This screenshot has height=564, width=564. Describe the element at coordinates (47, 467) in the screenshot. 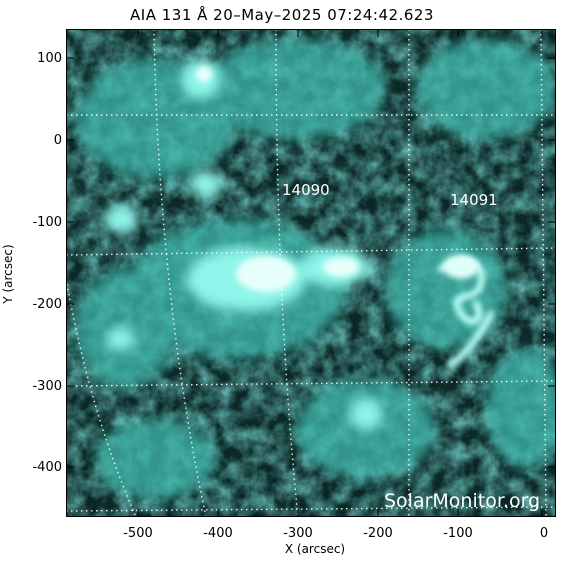

I see `y-tick-label: -400` at that location.